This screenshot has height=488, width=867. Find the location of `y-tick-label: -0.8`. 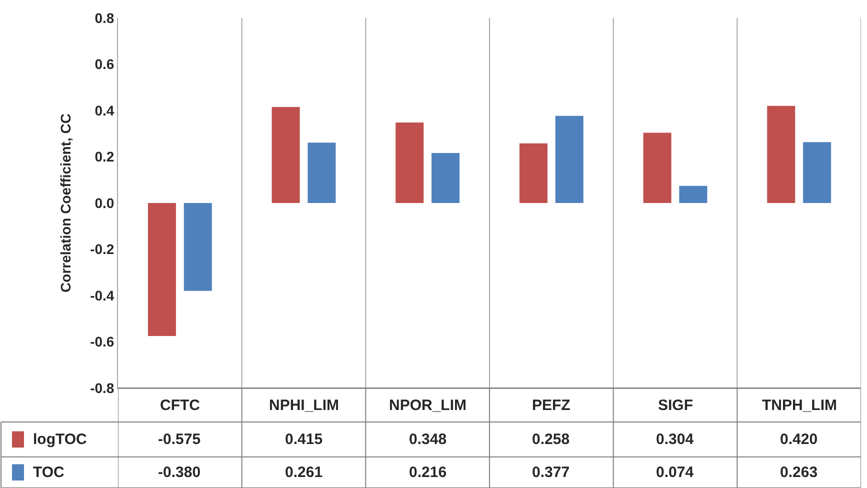

y-tick-label: -0.8 is located at coordinates (102, 388).